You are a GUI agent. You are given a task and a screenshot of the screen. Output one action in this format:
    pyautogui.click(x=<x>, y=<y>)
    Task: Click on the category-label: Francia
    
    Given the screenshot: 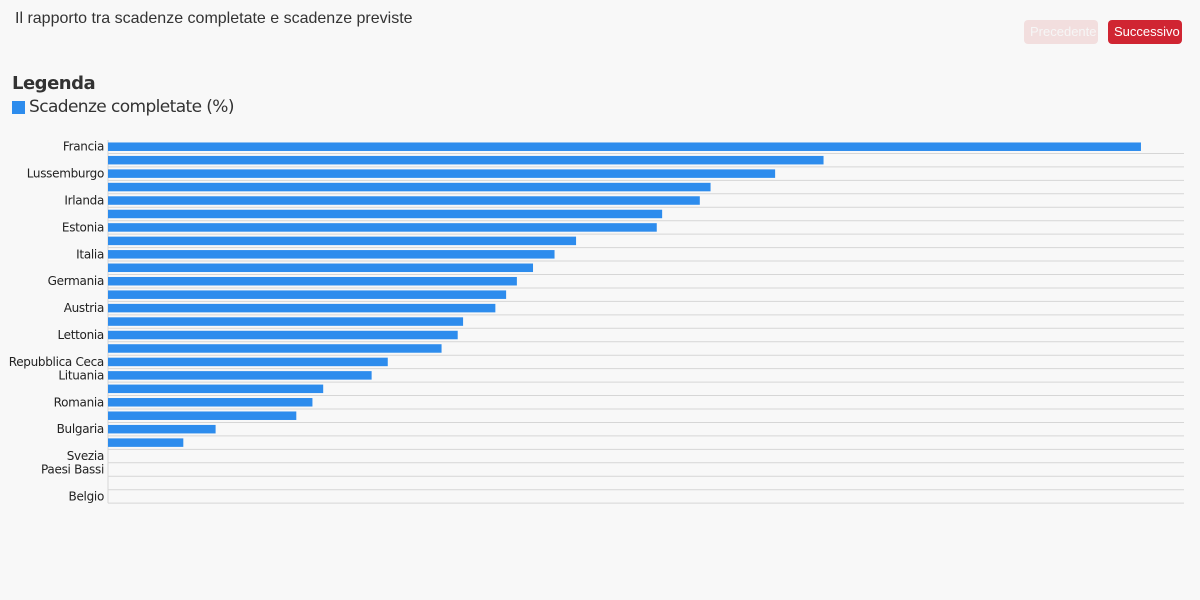 What is the action you would take?
    pyautogui.click(x=83, y=147)
    